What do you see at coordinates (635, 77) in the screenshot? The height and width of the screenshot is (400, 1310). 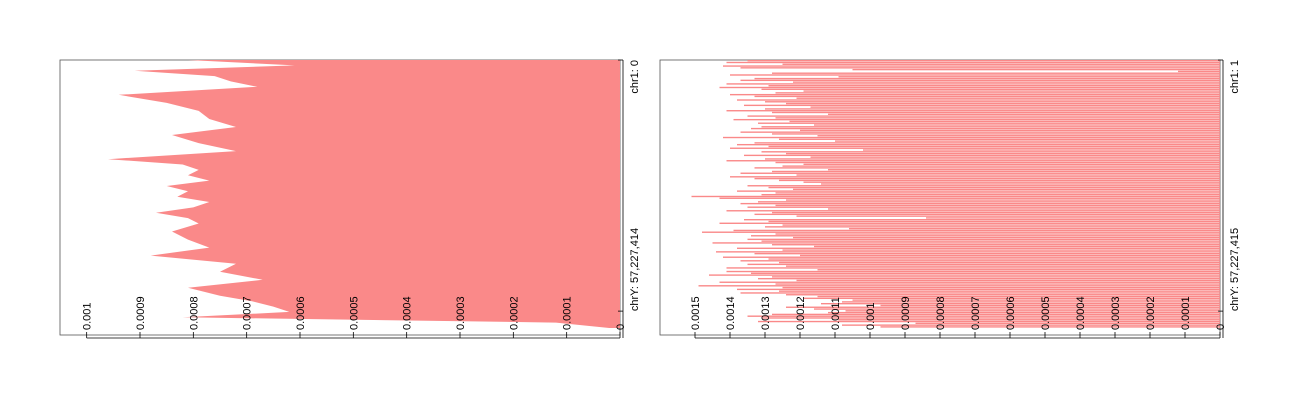 I see `y-tick-label: chr1: 0` at bounding box center [635, 77].